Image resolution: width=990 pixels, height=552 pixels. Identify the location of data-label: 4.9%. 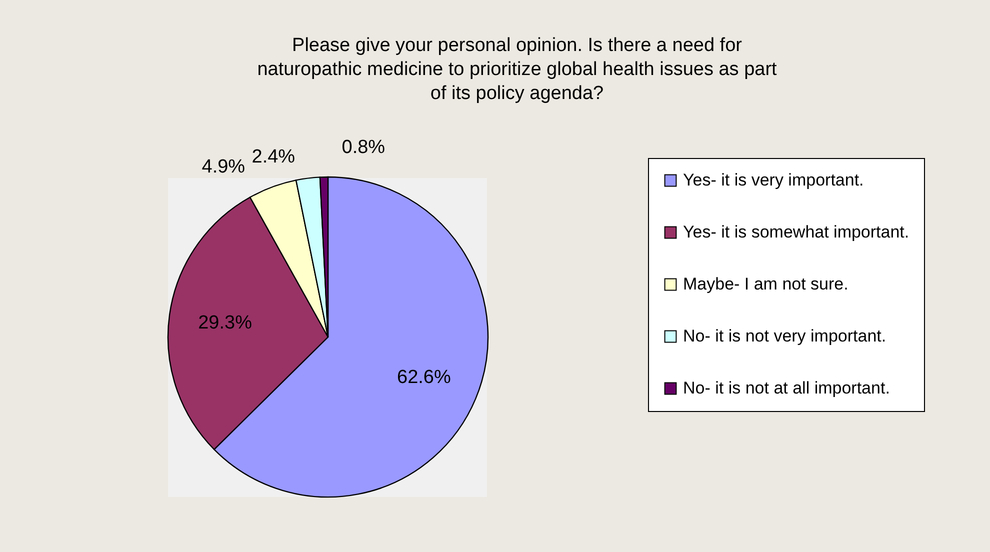
(224, 167).